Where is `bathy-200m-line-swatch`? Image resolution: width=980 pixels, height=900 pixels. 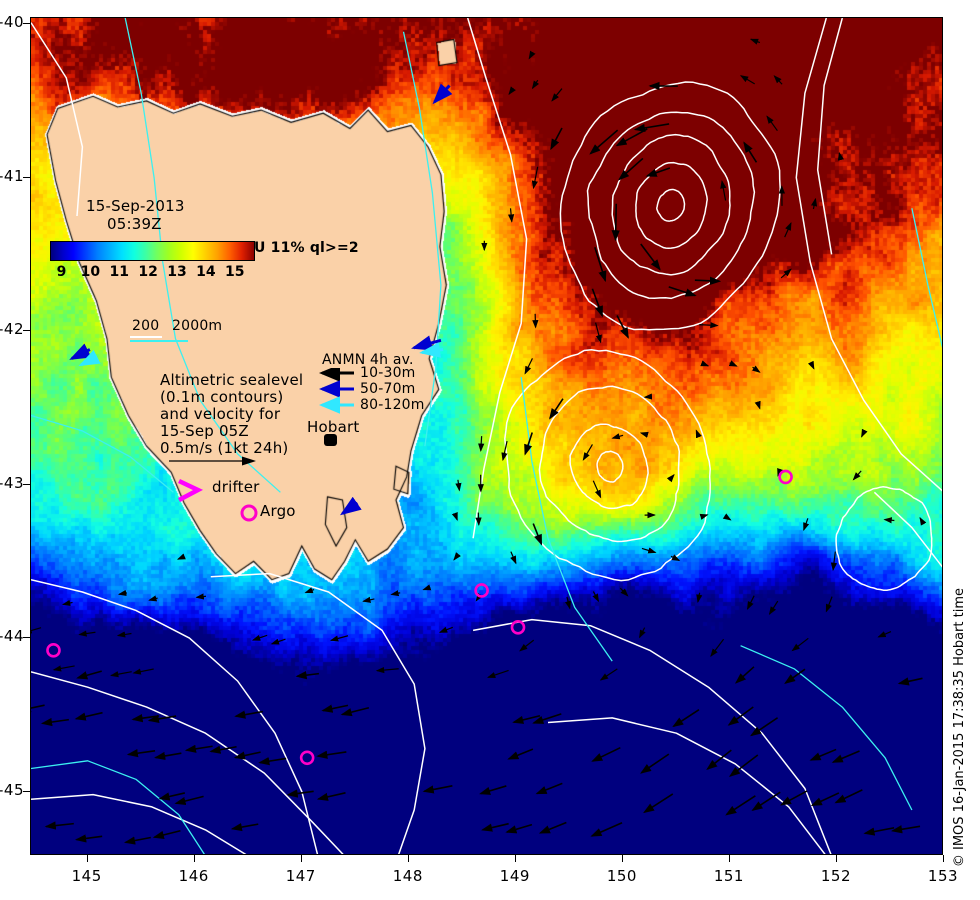
bathy-200m-line-swatch is located at coordinates (146, 337).